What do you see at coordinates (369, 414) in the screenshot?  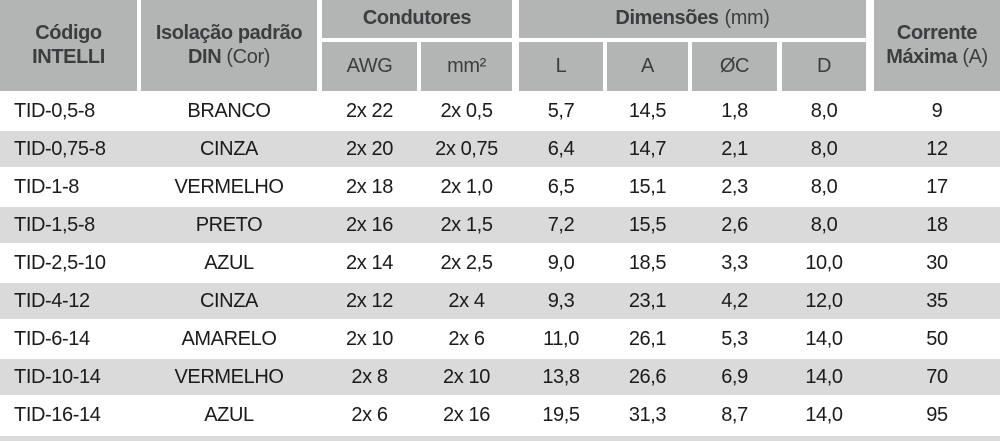 I see `cell-awg: 2x 6` at bounding box center [369, 414].